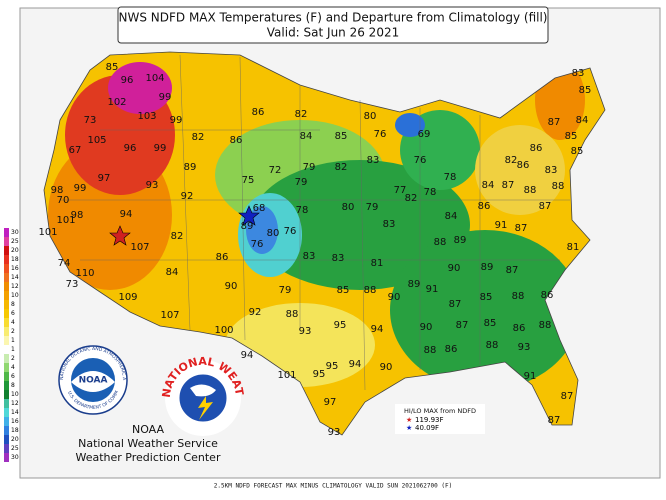 The height and width of the screenshot is (500, 666). What do you see at coordinates (15, 394) in the screenshot?
I see `colorbar-label: 10` at bounding box center [15, 394].